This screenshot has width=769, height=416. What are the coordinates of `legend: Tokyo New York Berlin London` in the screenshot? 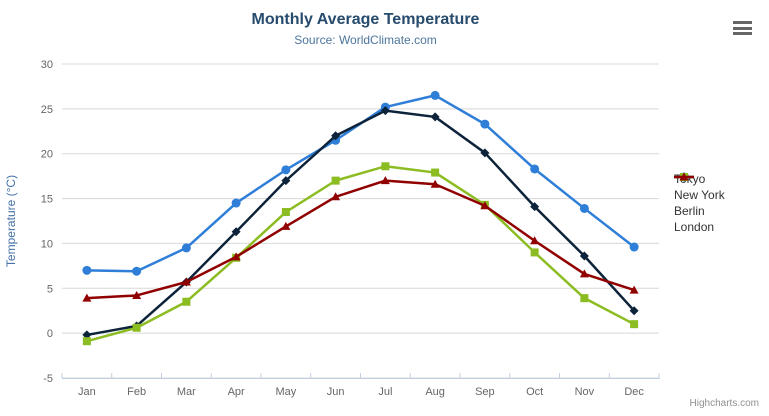 It's located at (699, 203).